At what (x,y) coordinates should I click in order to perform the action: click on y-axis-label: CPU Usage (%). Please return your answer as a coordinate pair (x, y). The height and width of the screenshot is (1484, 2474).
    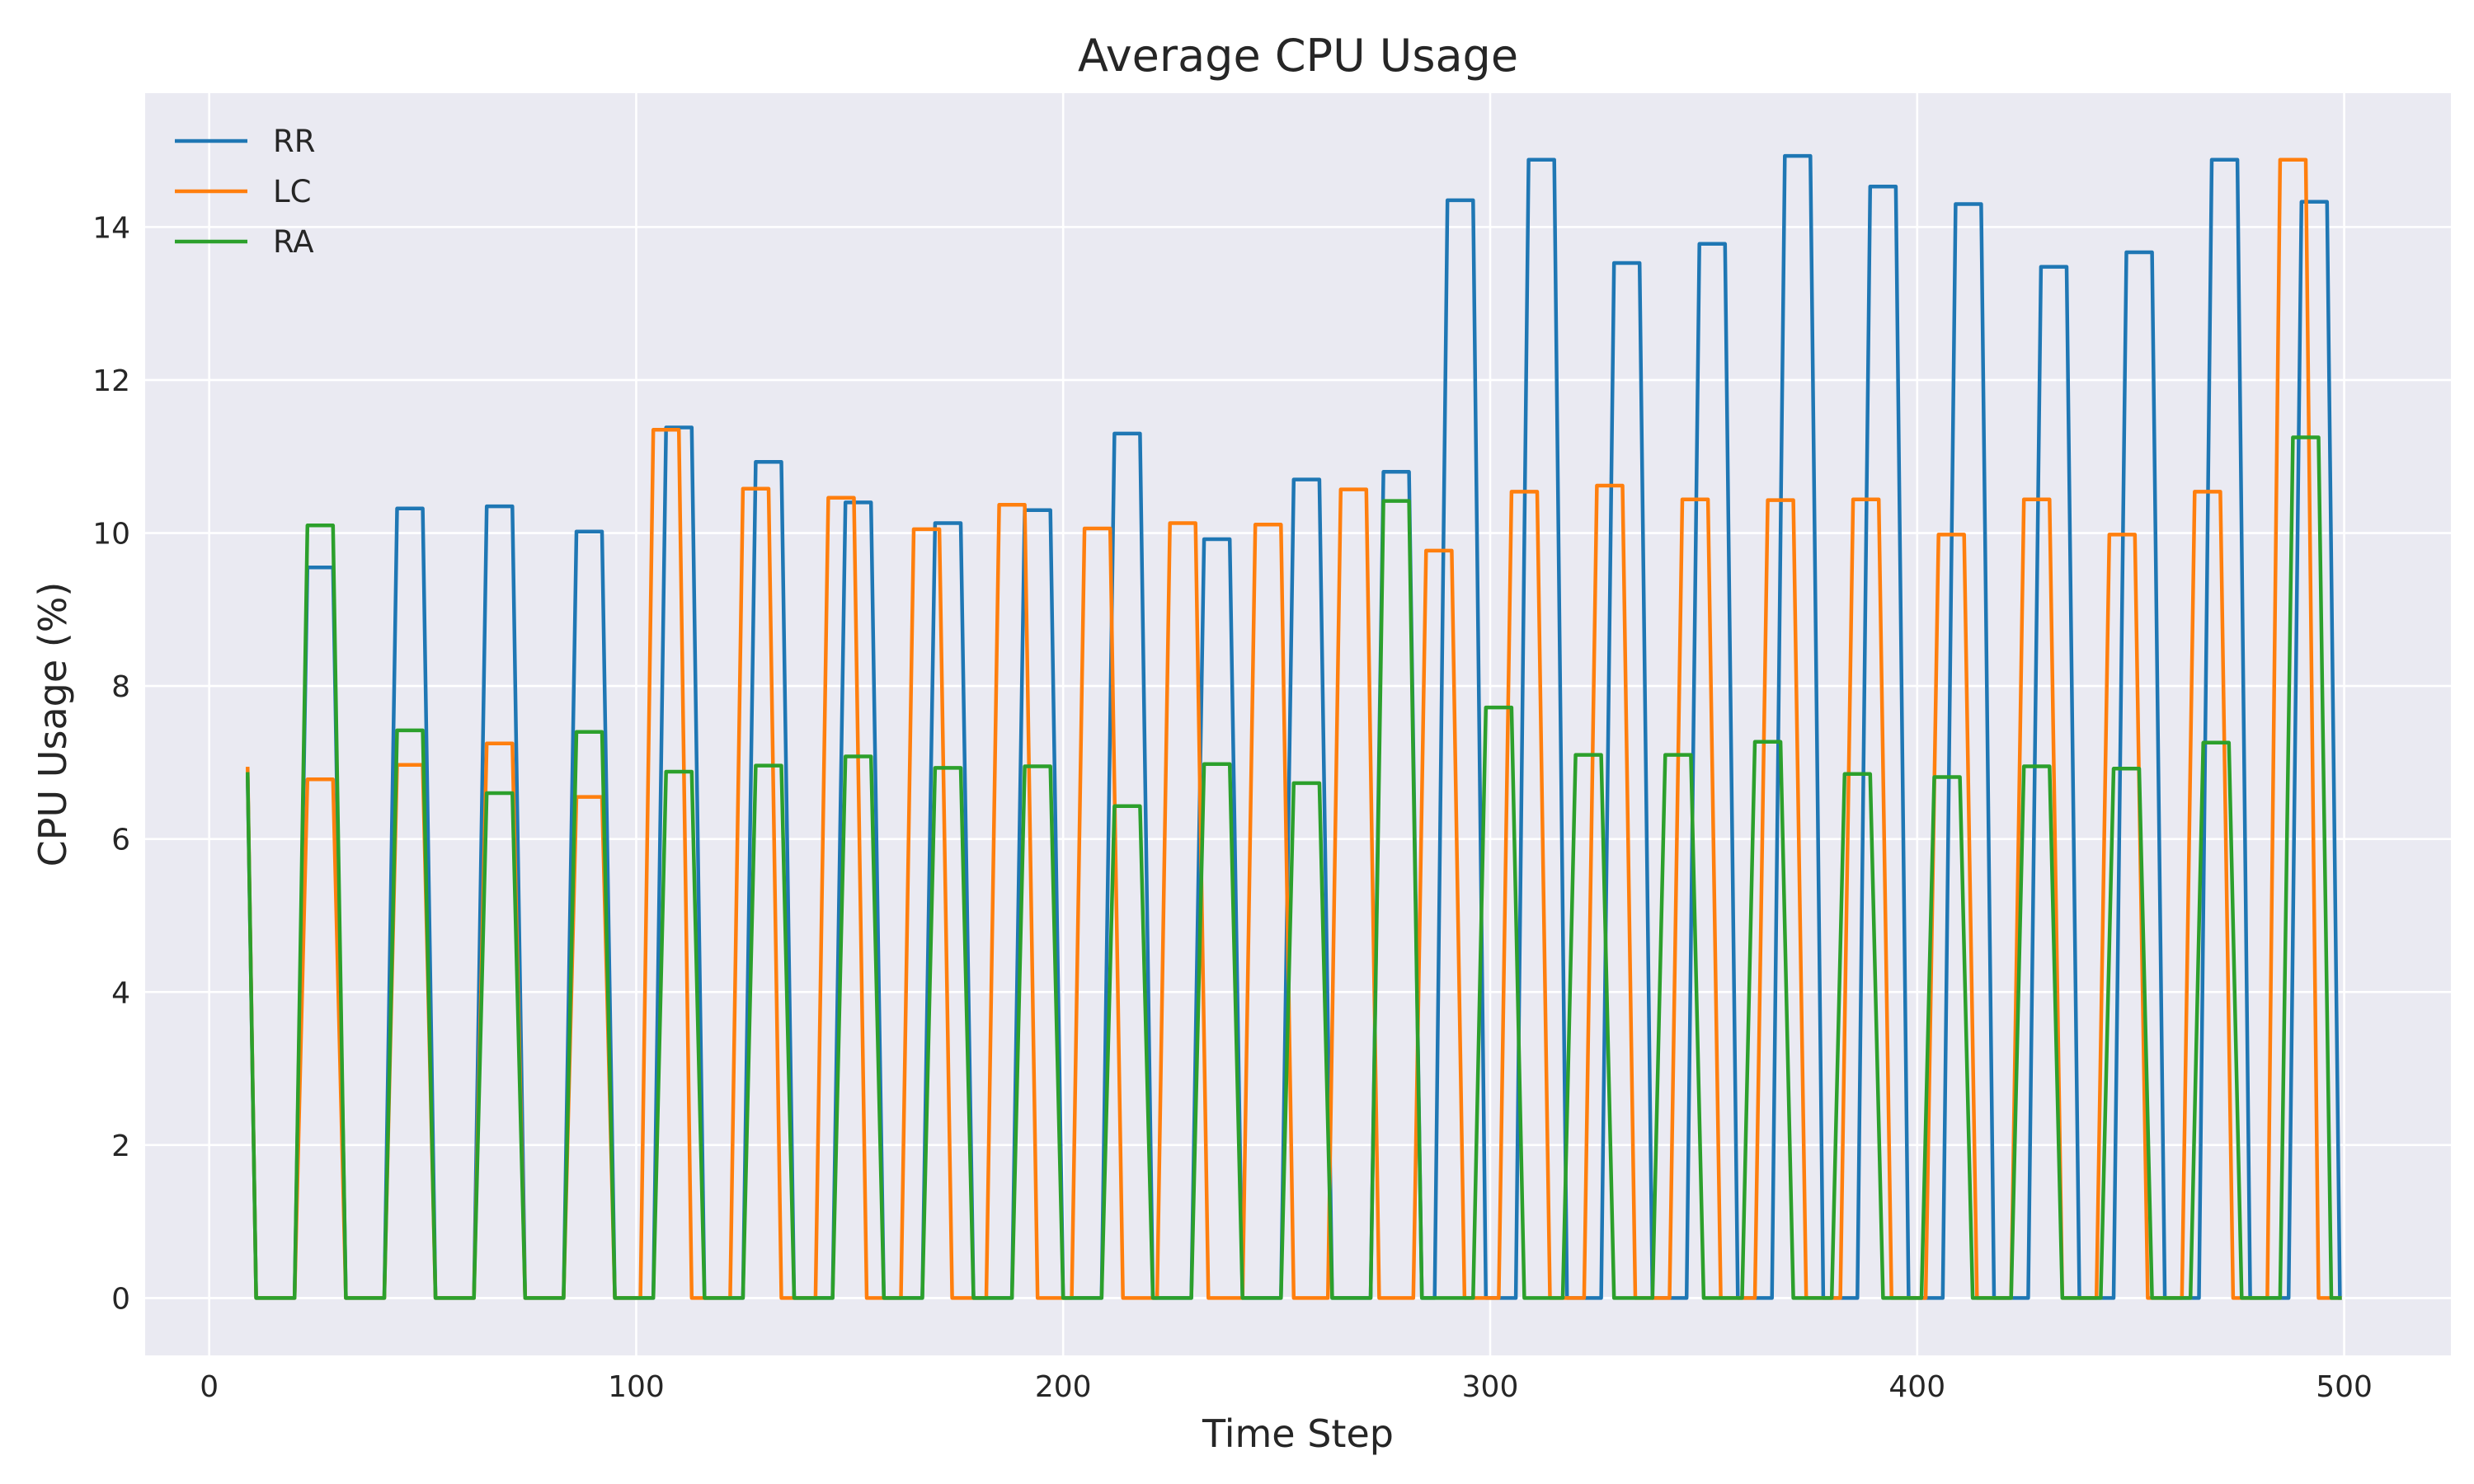
    Looking at the image, I should click on (53, 724).